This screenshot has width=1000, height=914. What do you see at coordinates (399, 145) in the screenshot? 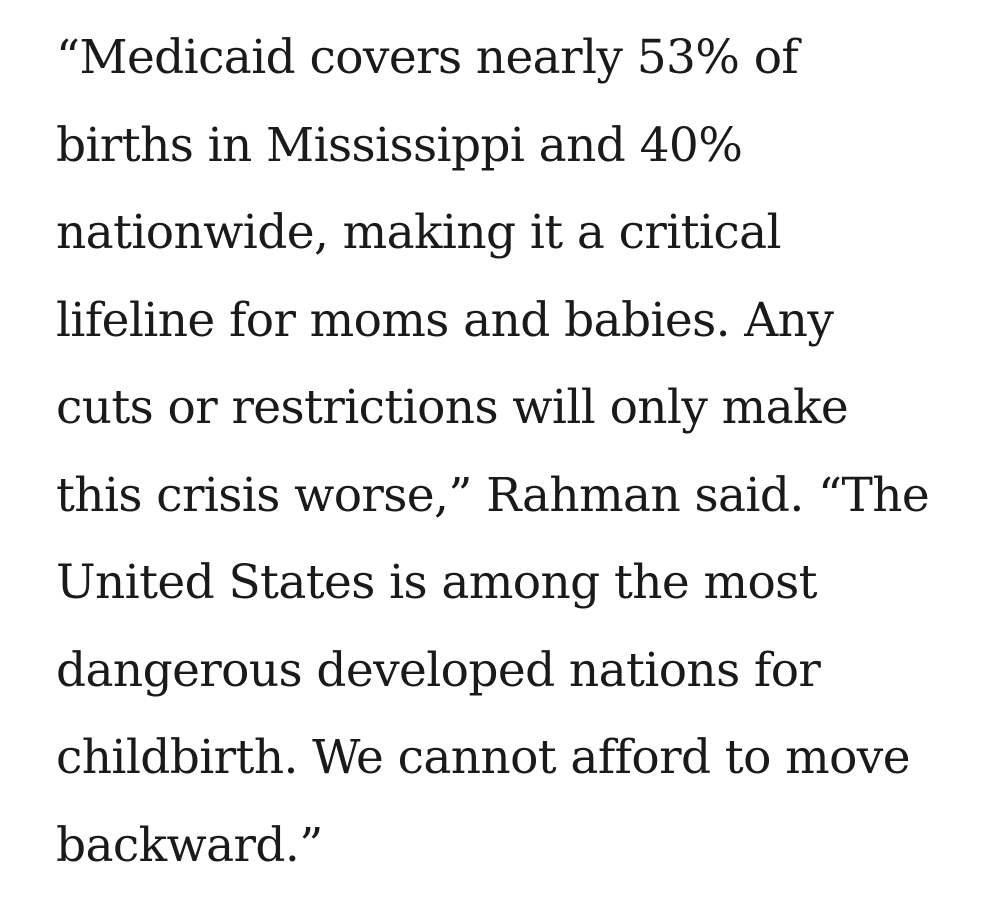
I see `paragraph-line: births in Mississippi and 40%` at bounding box center [399, 145].